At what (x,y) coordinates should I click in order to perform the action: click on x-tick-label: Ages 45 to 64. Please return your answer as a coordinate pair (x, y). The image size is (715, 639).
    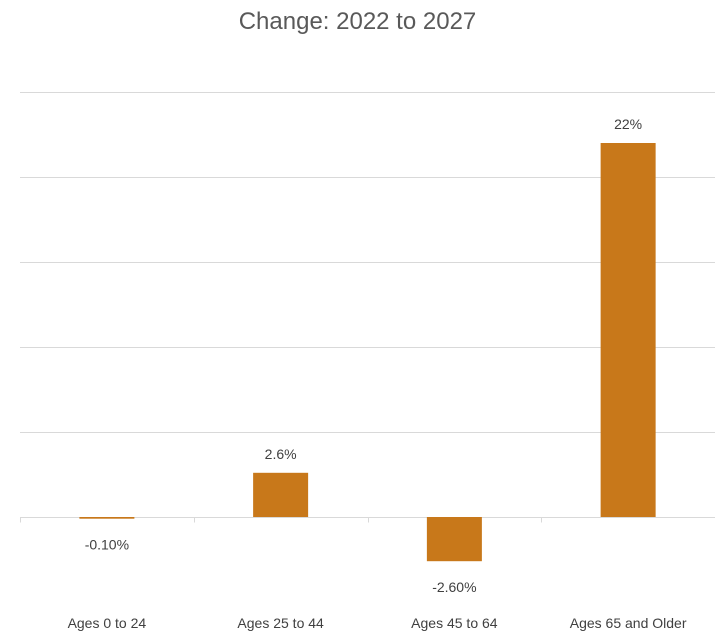
    Looking at the image, I should click on (454, 623).